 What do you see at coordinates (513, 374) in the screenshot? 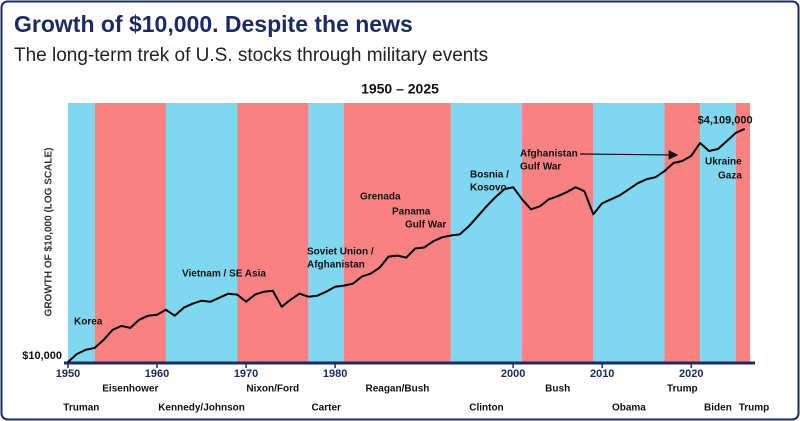
I see `x-tick-label: 2000` at bounding box center [513, 374].